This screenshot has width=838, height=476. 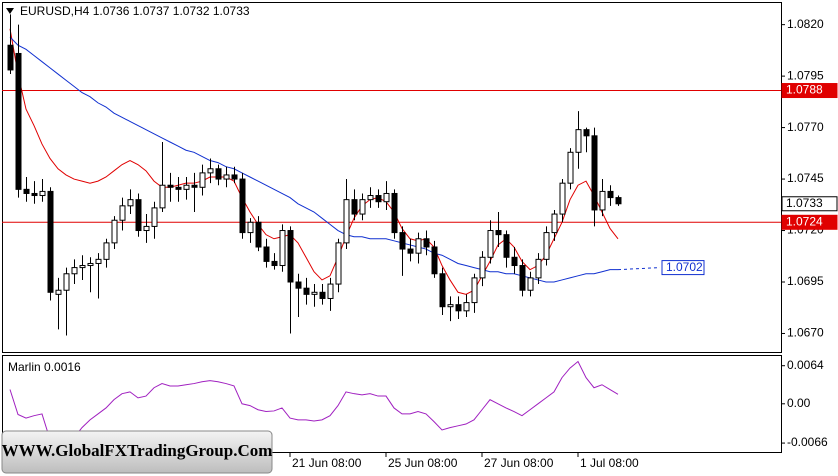 I want to click on y-tick-label: 1.0820, so click(x=805, y=24).